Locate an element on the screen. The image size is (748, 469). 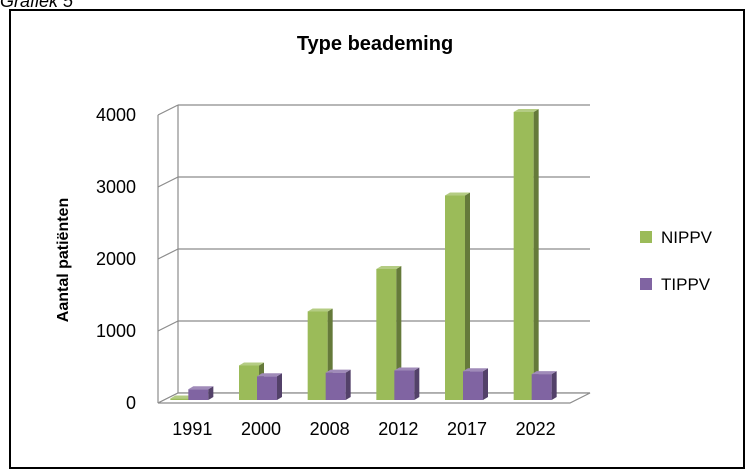
y-tick-label: 3000 is located at coordinates (116, 187).